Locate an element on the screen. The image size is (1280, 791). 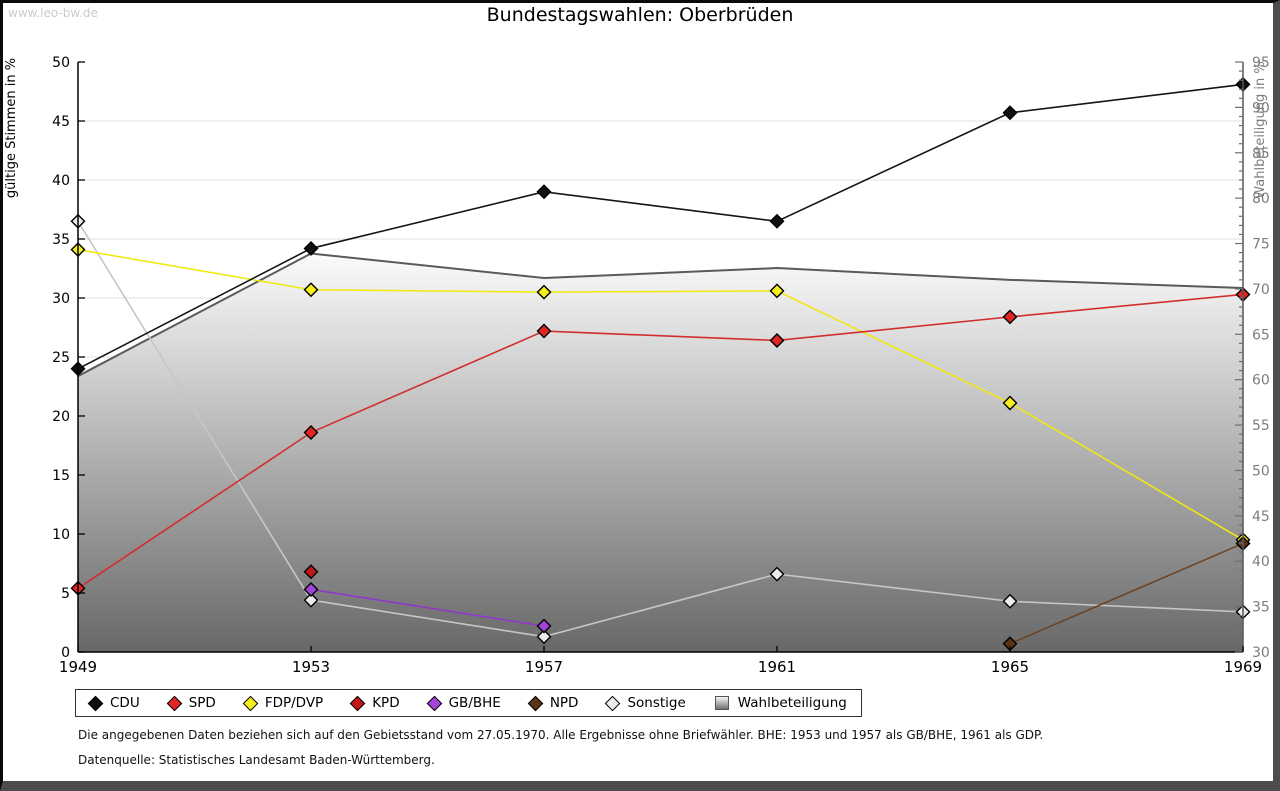
legend-label: FDP/DVP is located at coordinates (294, 703).